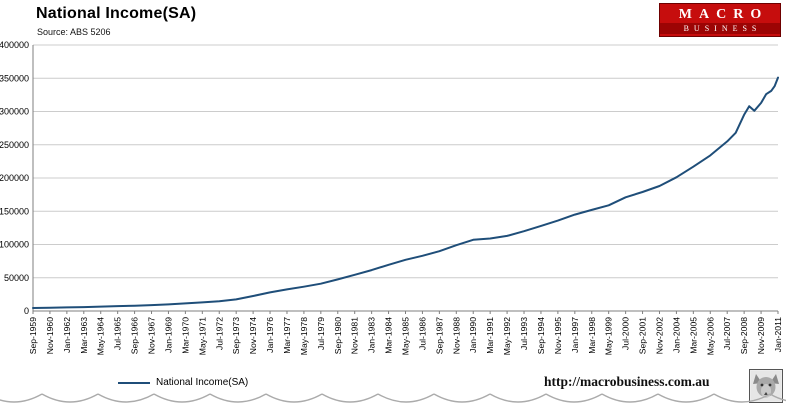 The width and height of the screenshot is (786, 406). What do you see at coordinates (473, 335) in the screenshot?
I see `x-tick-label: Jan-1990` at bounding box center [473, 335].